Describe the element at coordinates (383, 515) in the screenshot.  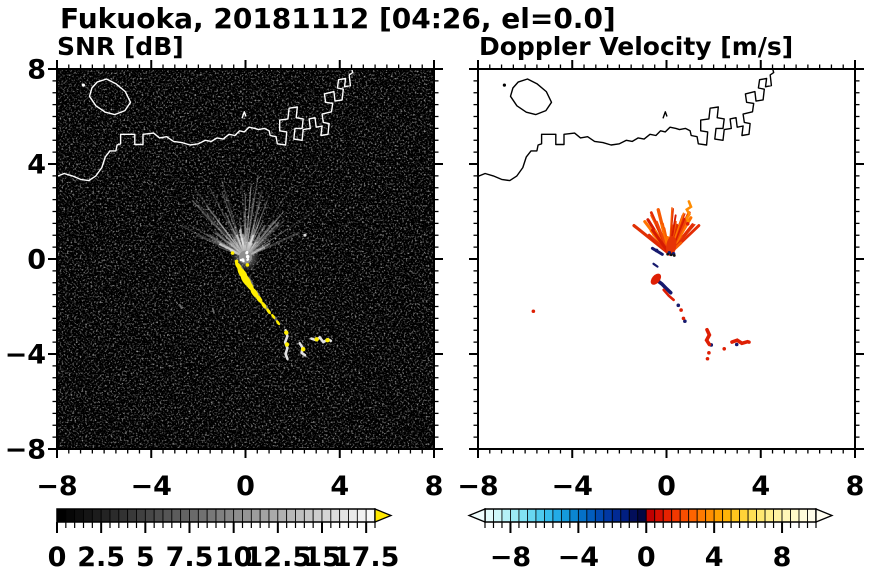
I see `colorbar-over-arrow` at that location.